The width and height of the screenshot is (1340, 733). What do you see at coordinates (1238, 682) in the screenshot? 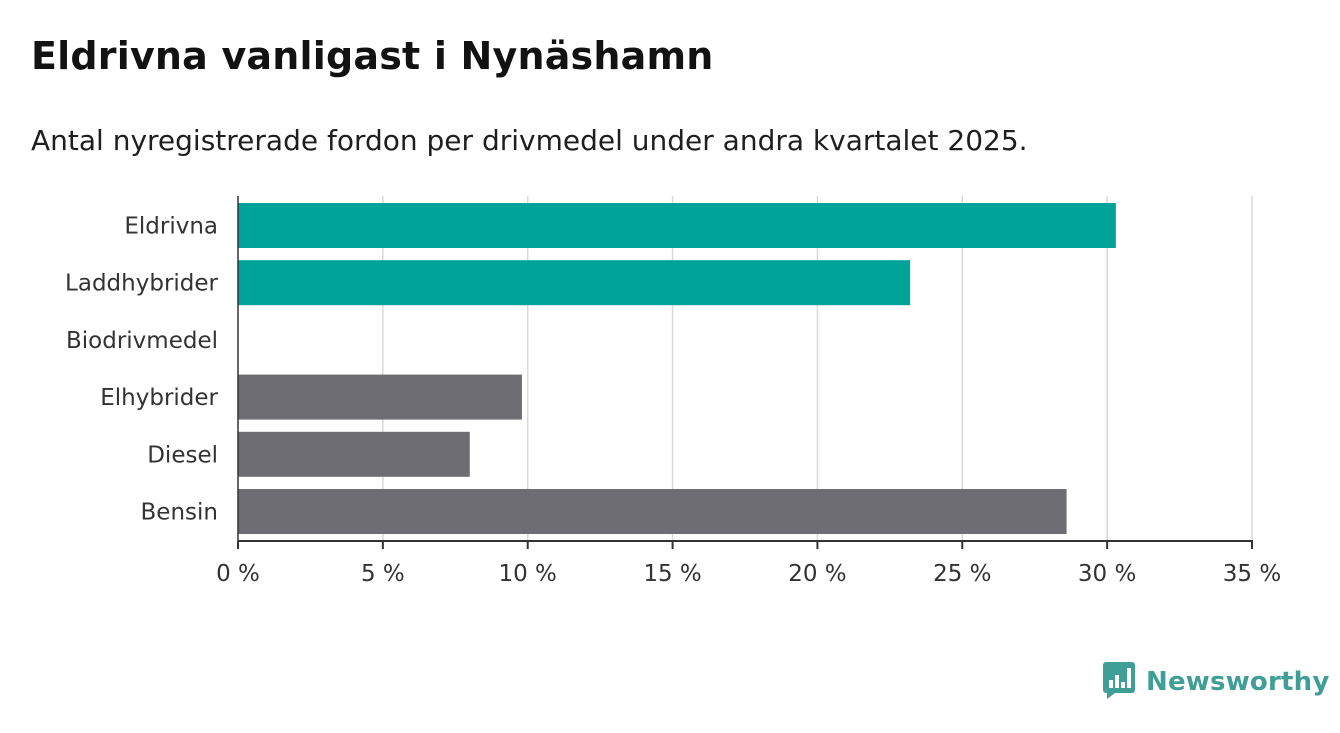
I see `brand-name: Newsworthy` at bounding box center [1238, 682].